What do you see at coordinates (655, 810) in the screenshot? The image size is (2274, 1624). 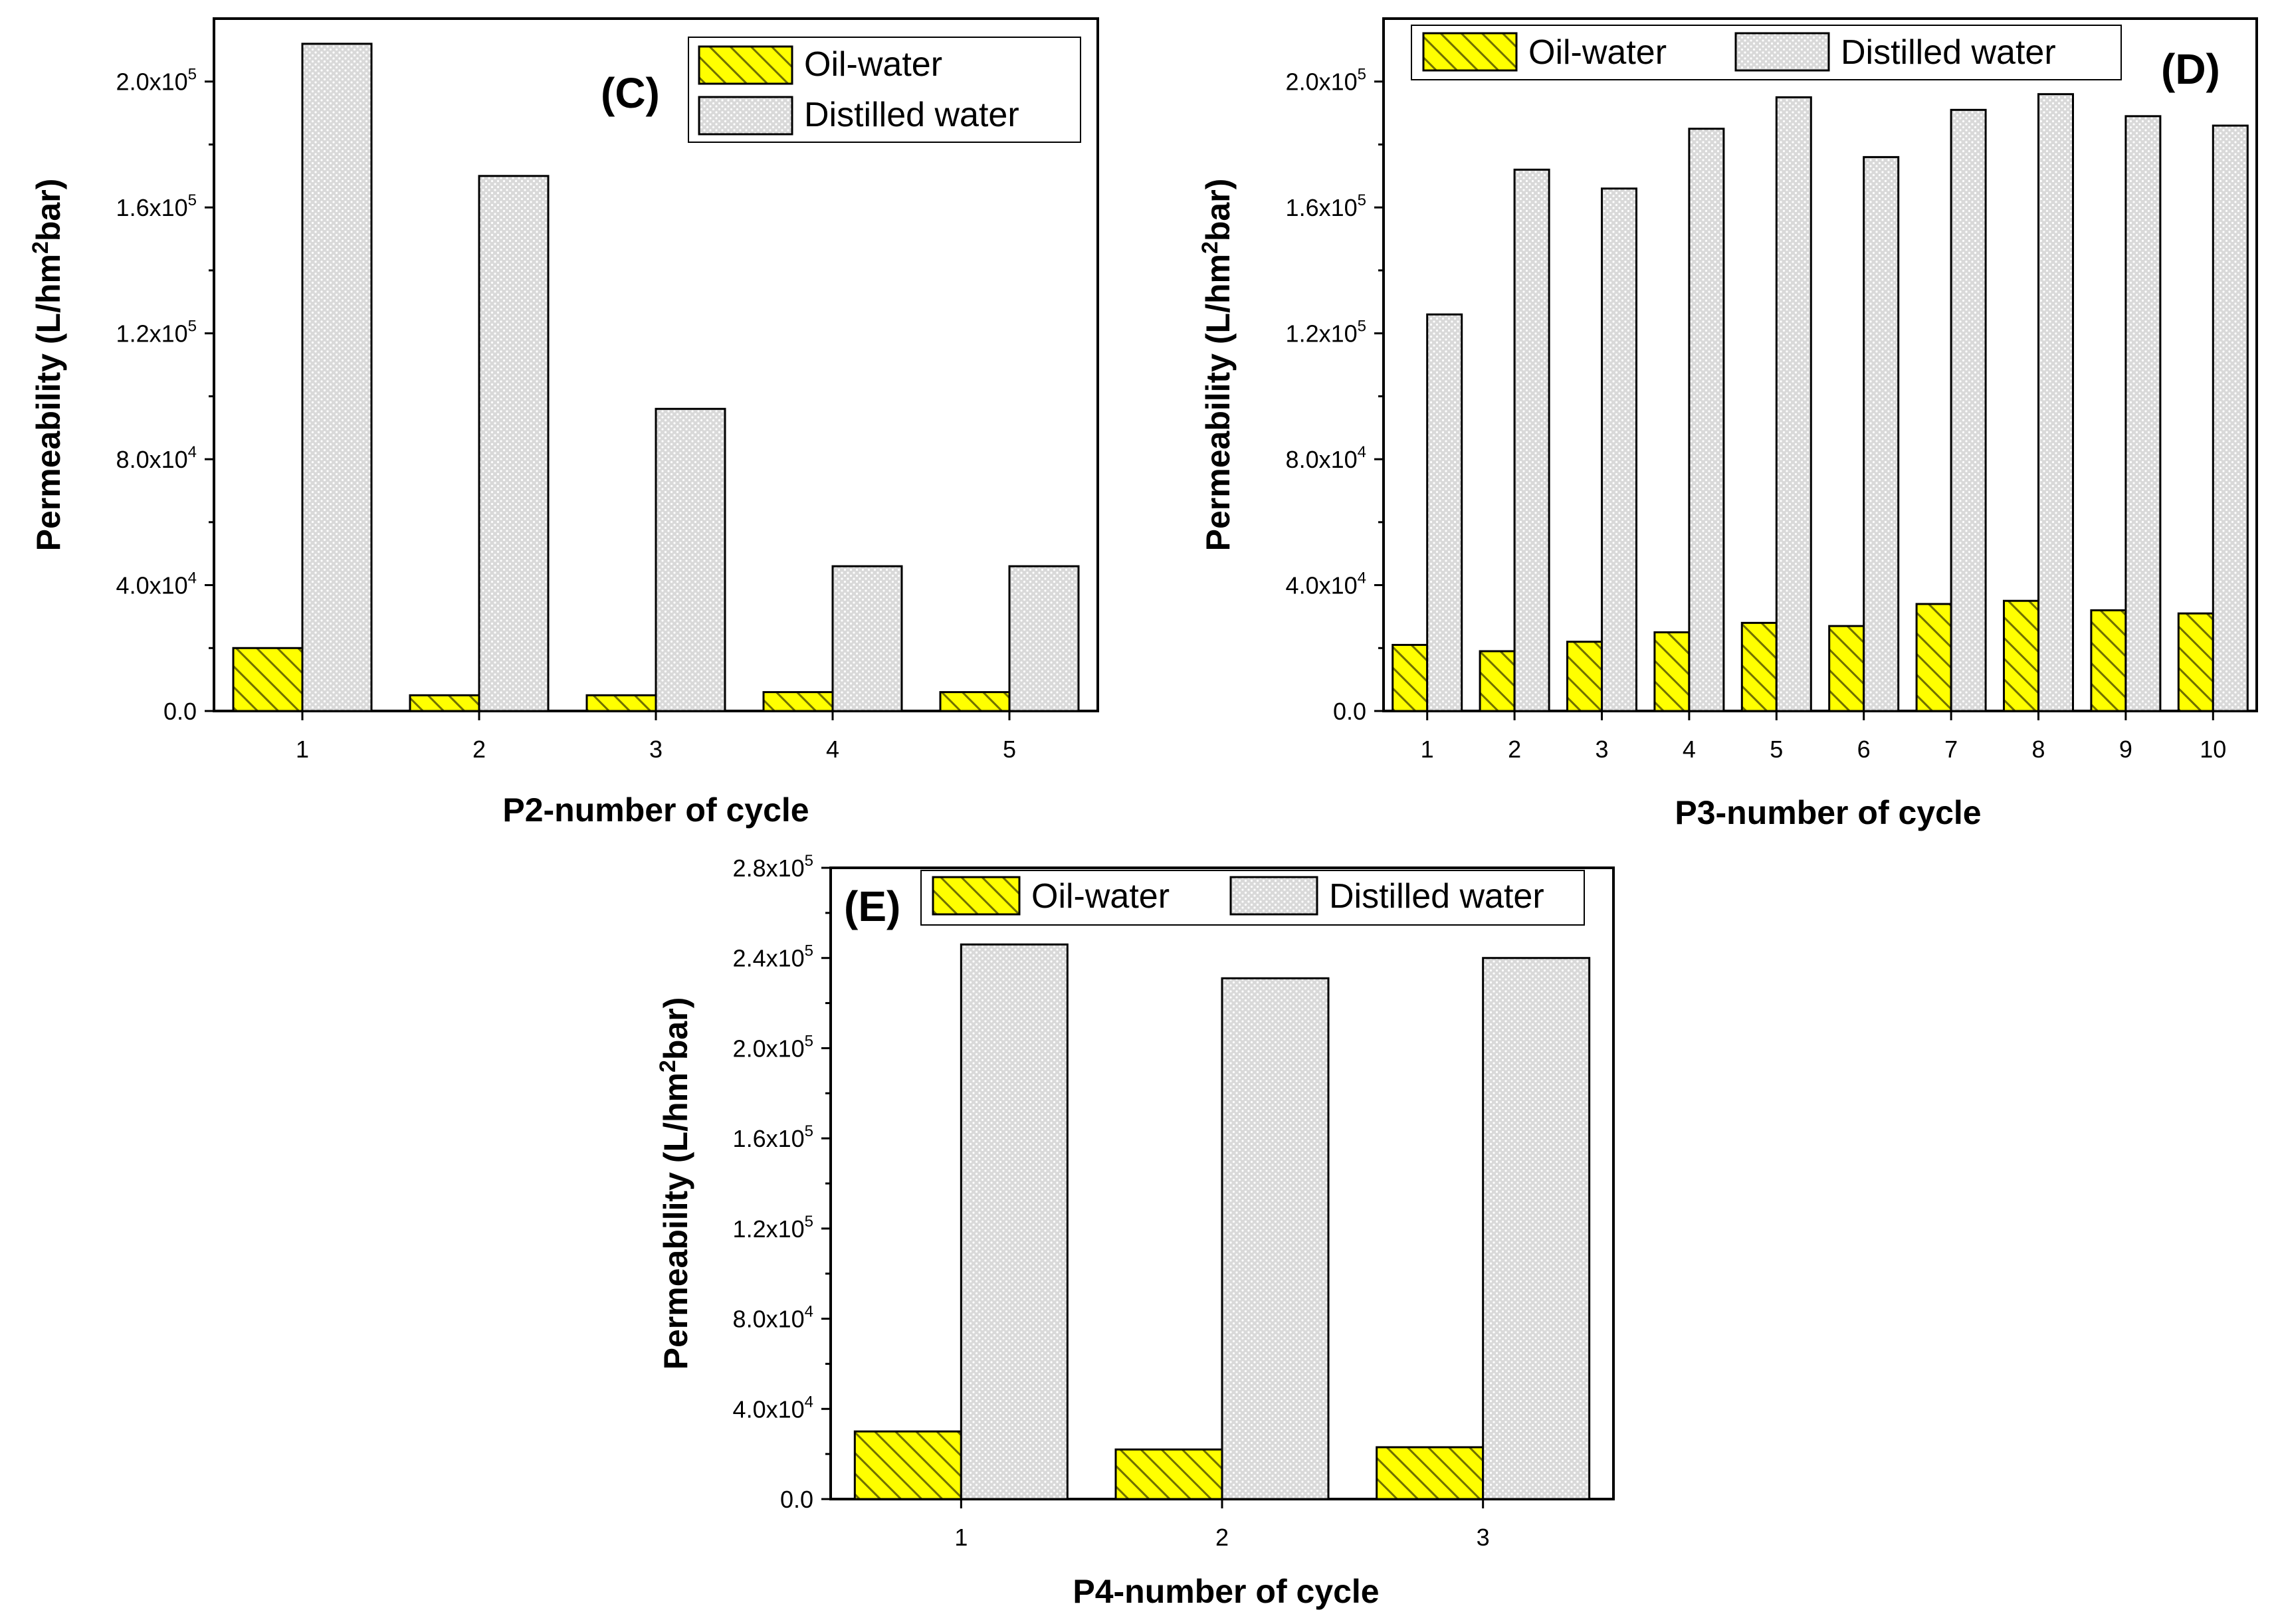 I see `x-axis-title: P2-number of cycle` at bounding box center [655, 810].